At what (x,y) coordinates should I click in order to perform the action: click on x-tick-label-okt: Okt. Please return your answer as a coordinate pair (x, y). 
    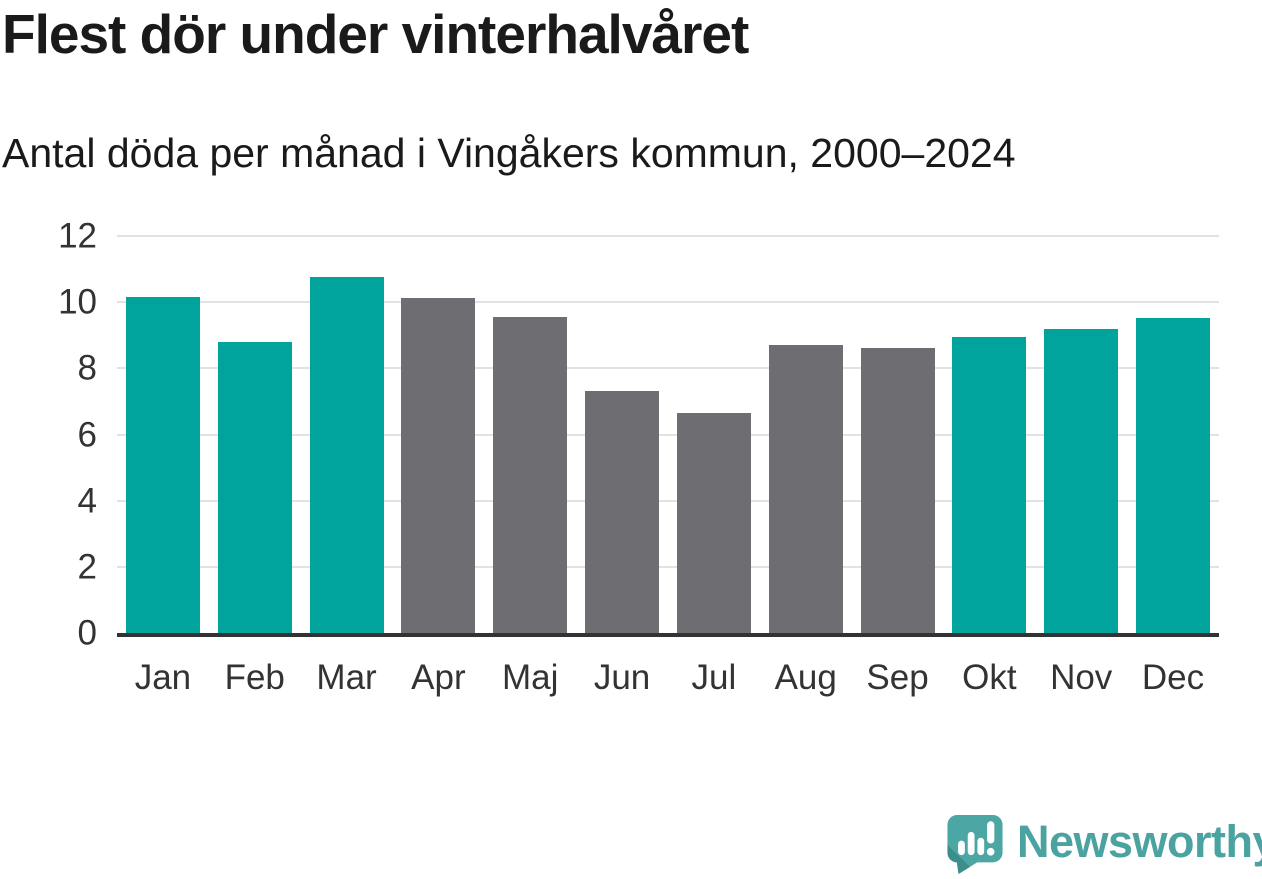
    Looking at the image, I should click on (989, 677).